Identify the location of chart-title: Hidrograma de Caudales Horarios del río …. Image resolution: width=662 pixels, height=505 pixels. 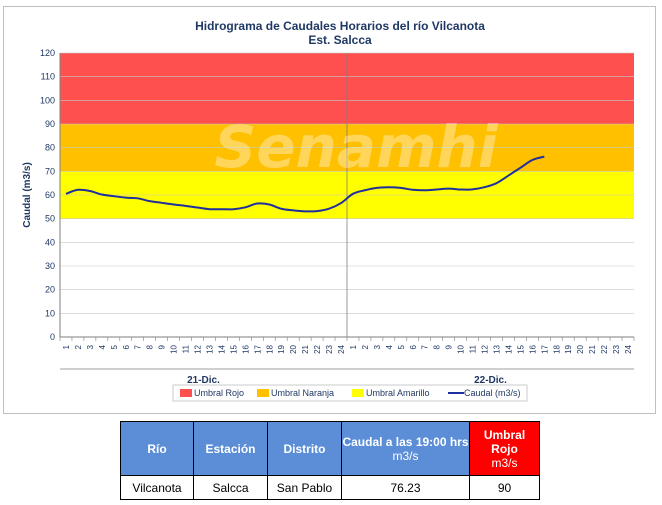
(340, 26).